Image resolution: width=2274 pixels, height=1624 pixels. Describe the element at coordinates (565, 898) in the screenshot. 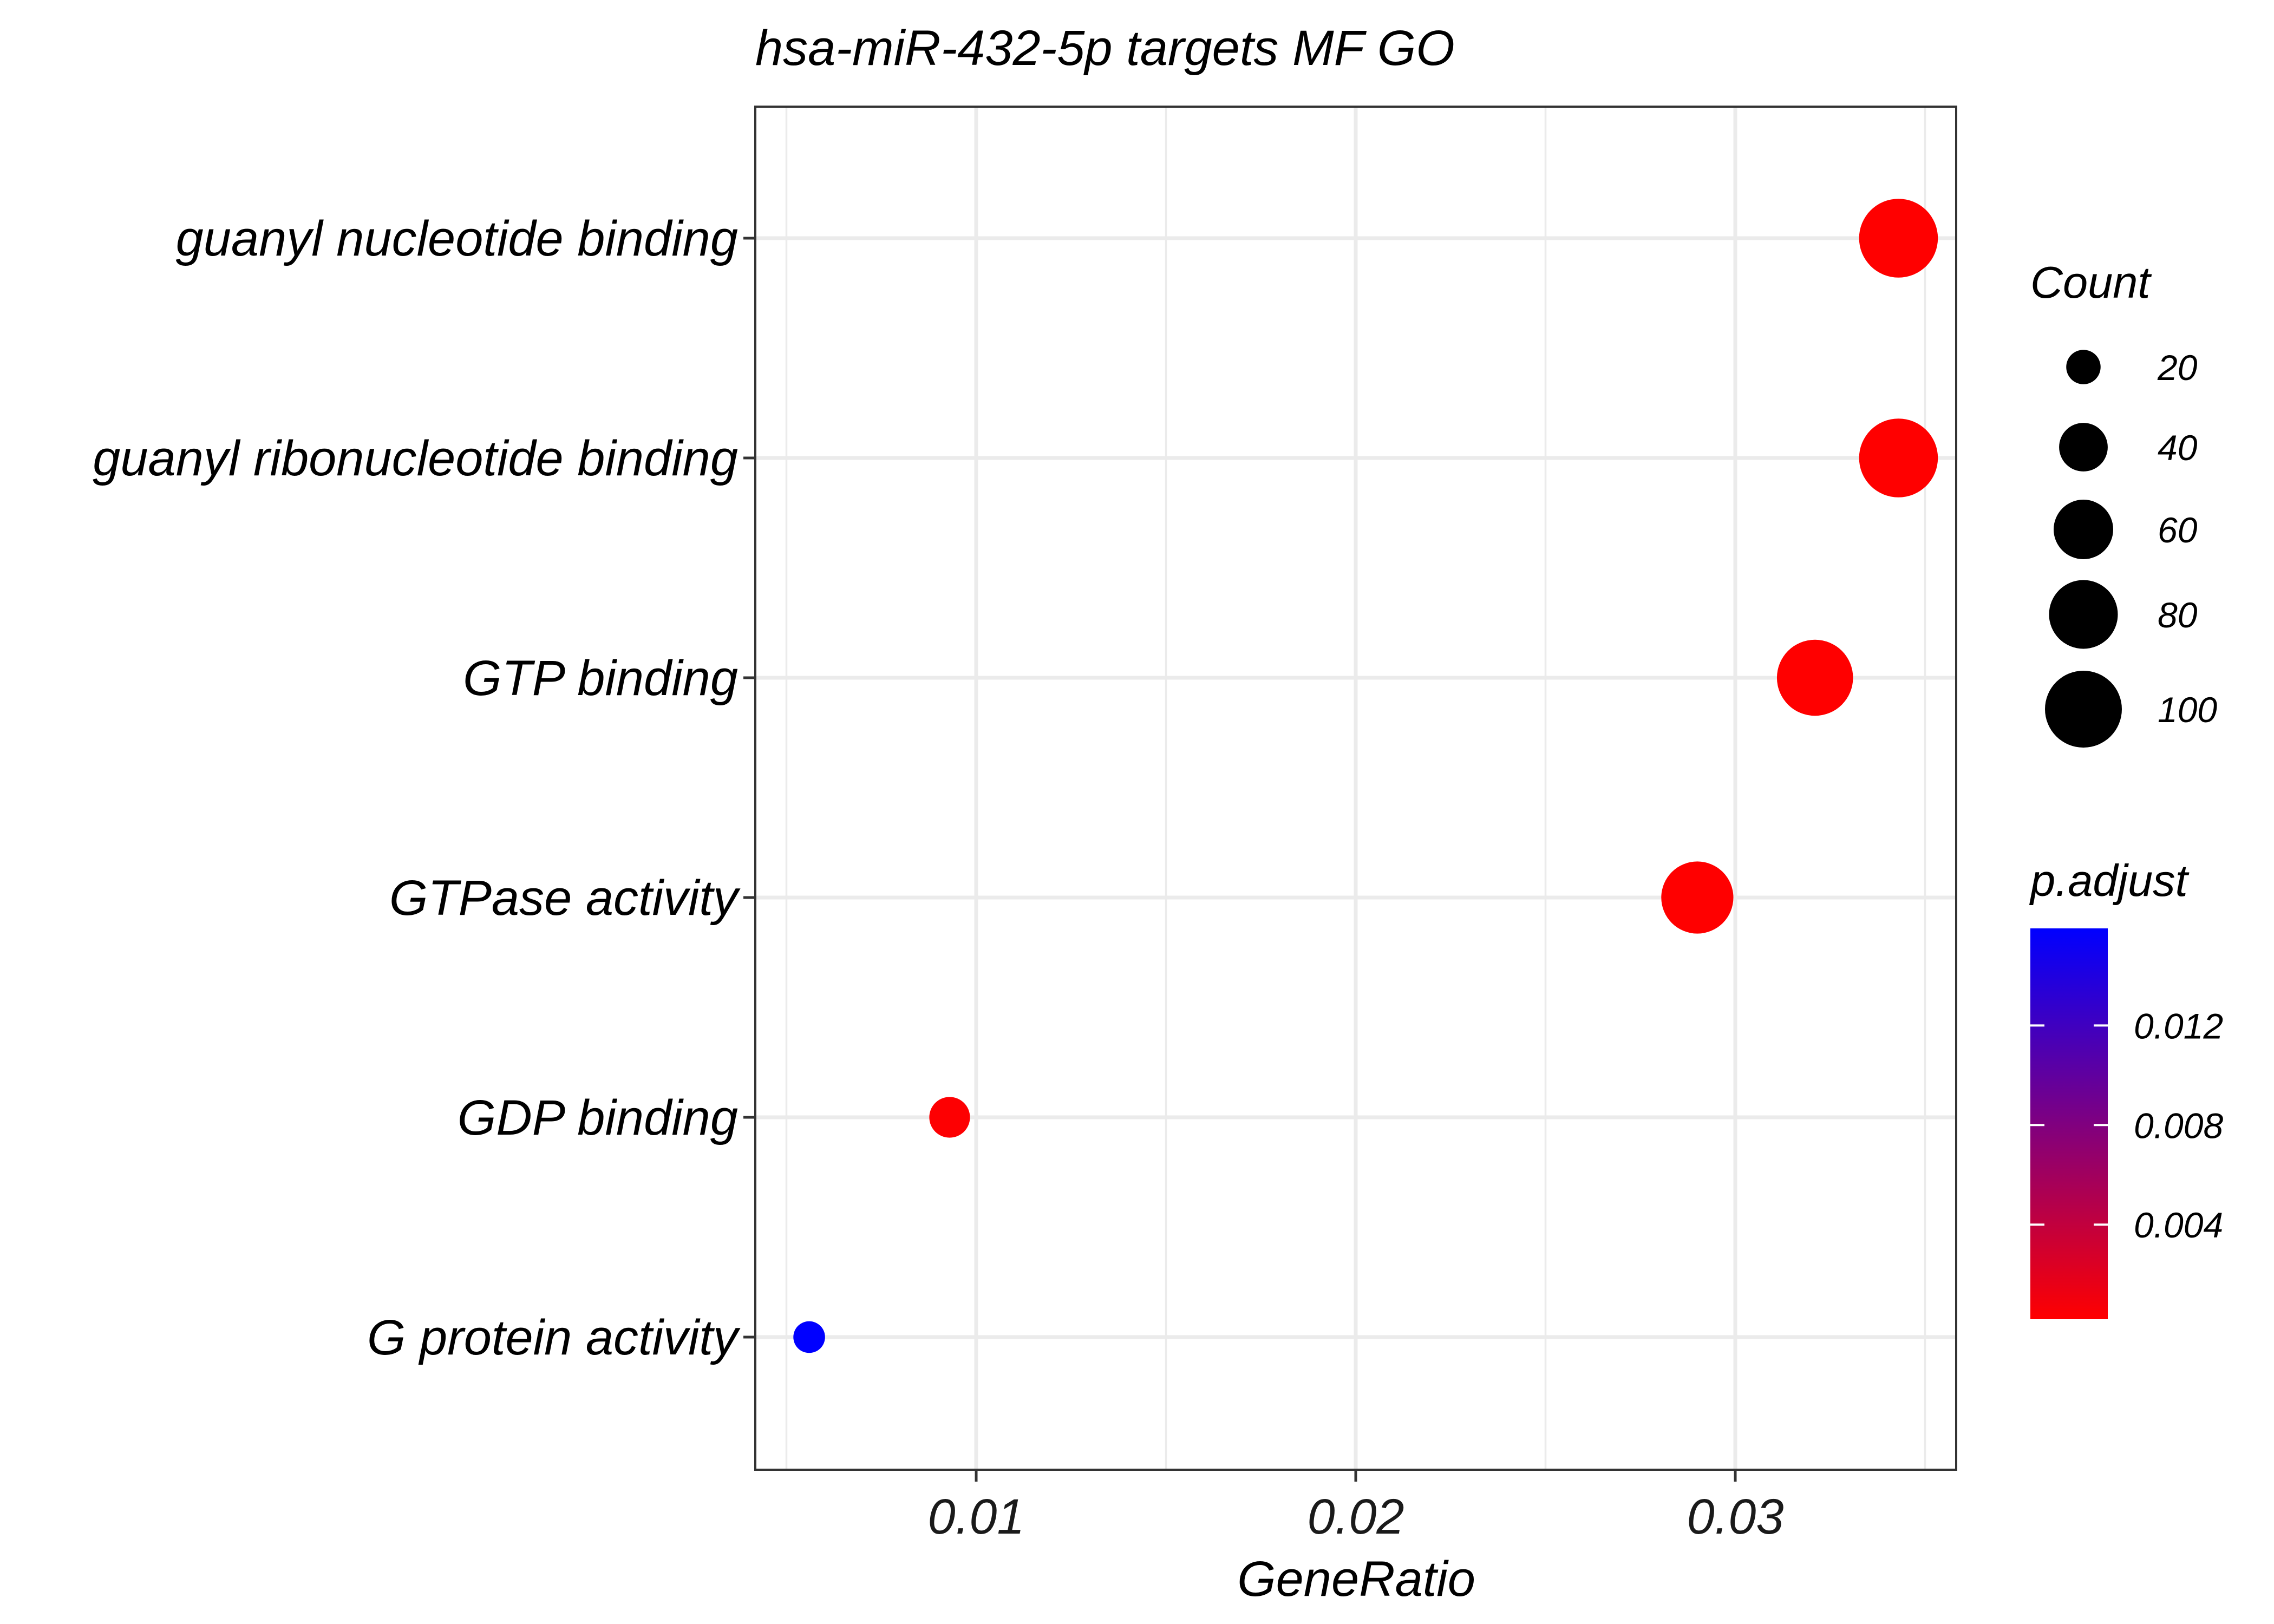

I see `y-tick-label: GTPase activity` at that location.